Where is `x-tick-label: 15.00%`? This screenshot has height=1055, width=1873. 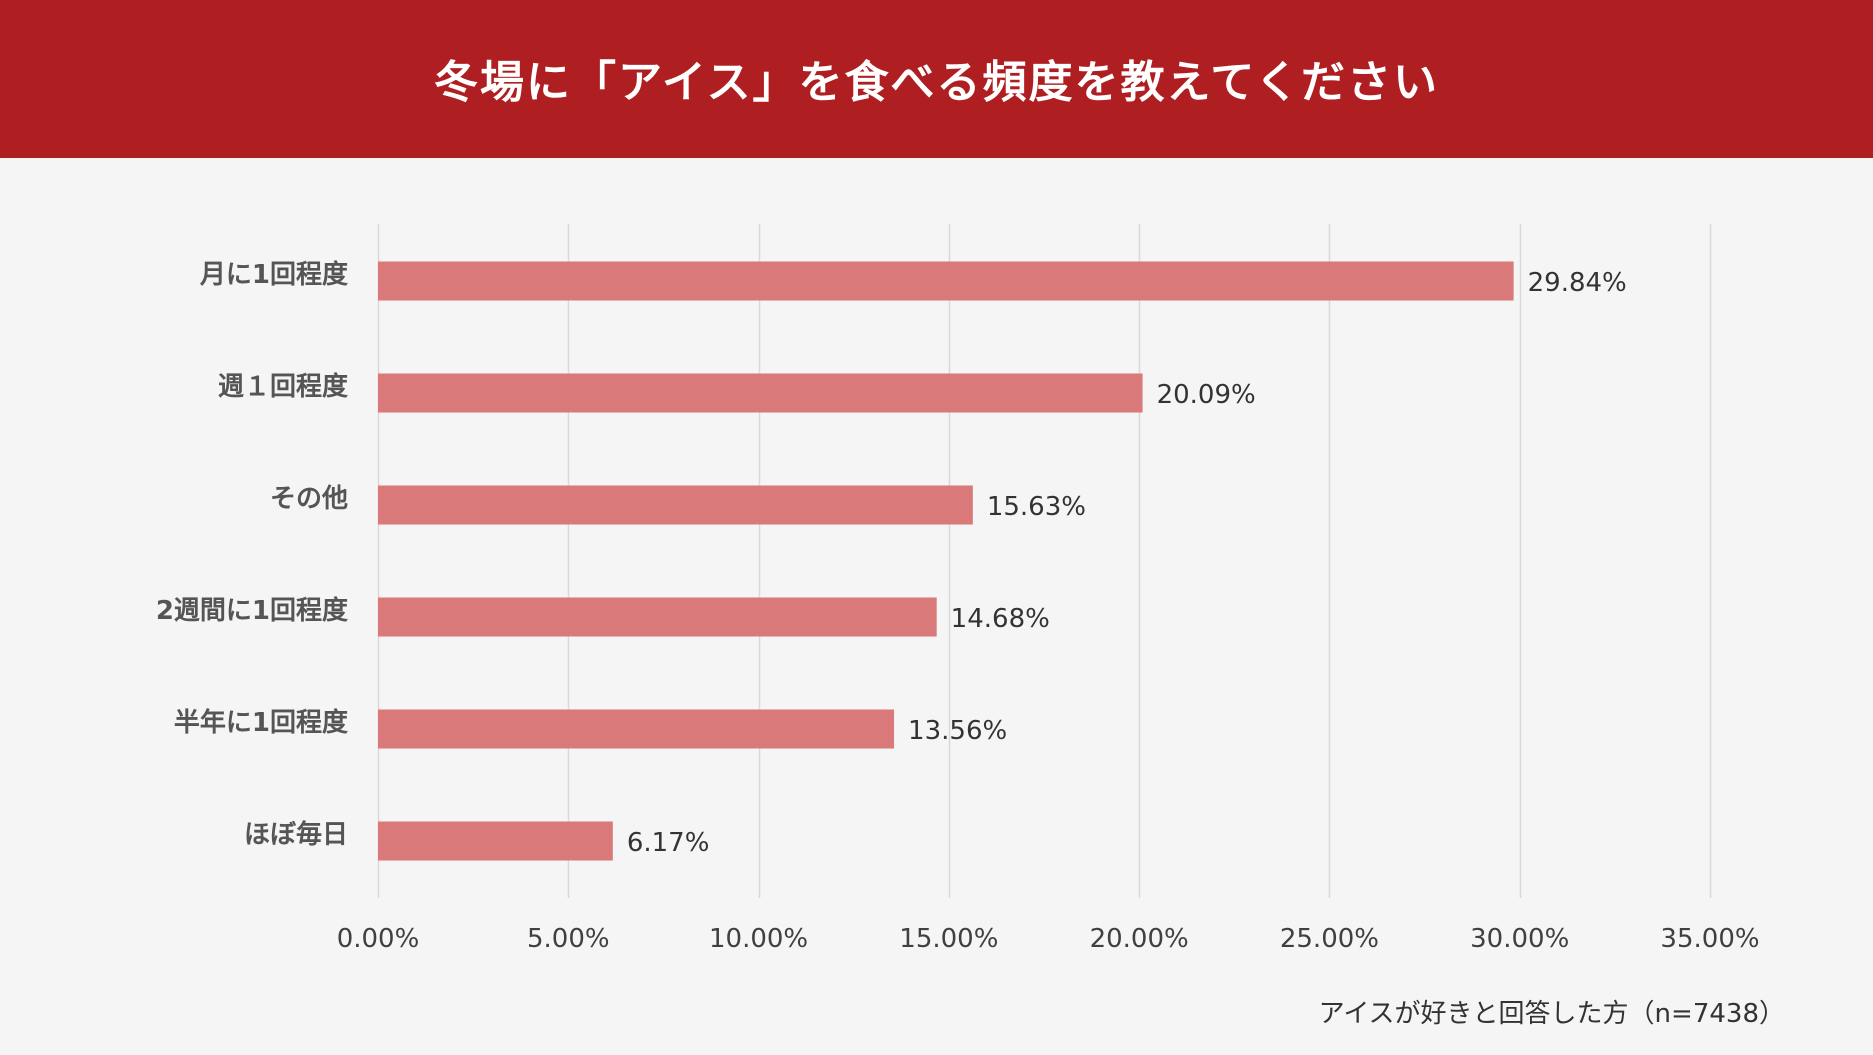 x-tick-label: 15.00% is located at coordinates (948, 939).